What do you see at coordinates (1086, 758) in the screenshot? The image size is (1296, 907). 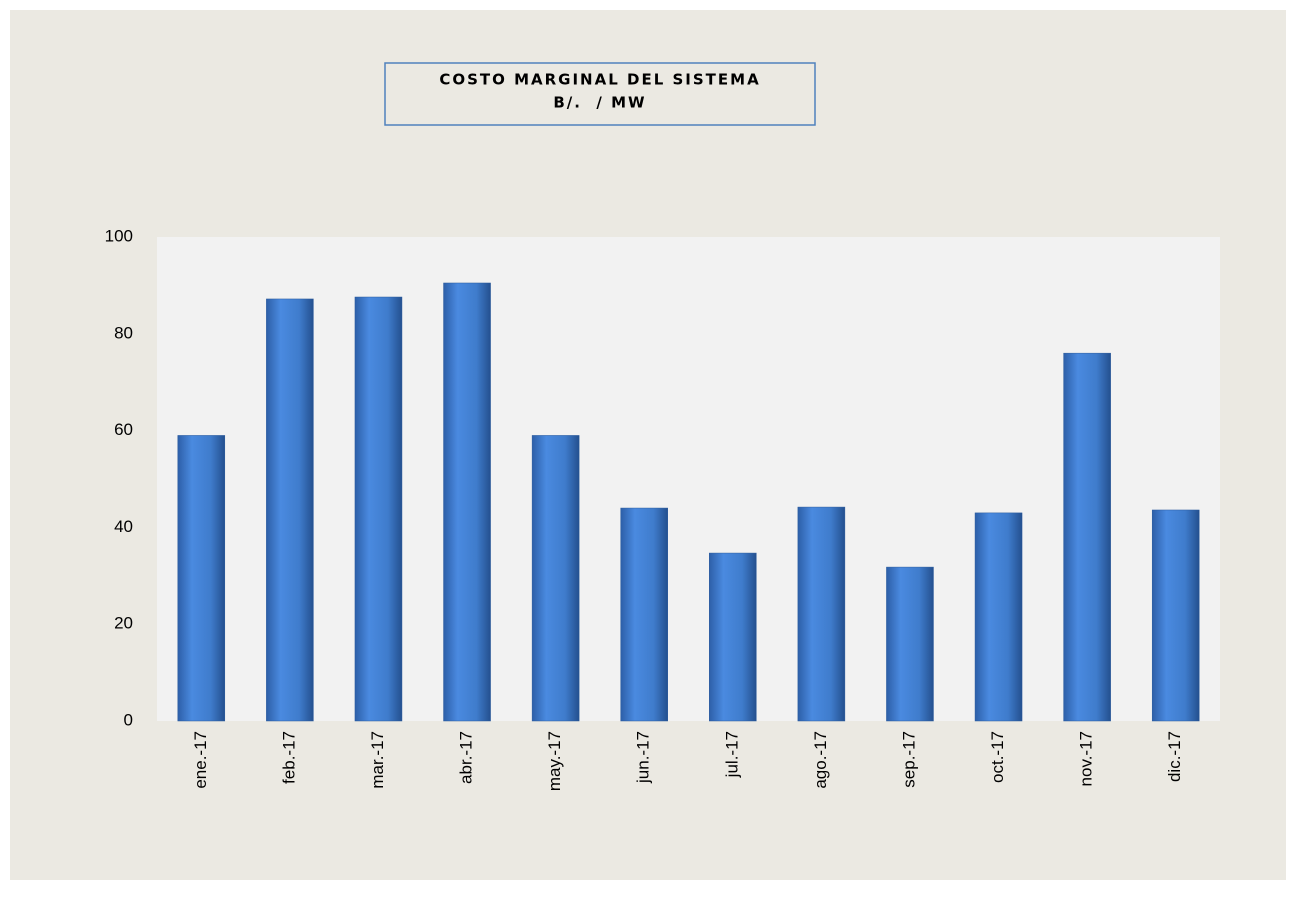 I see `x-tick-label: nov.-17` at bounding box center [1086, 758].